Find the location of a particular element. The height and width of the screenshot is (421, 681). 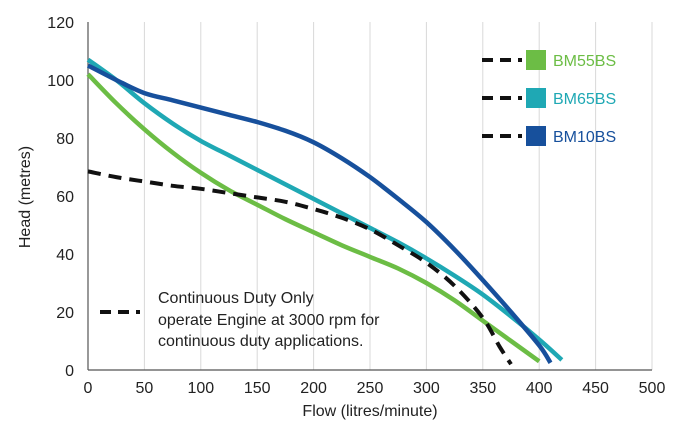

y-tick-label: 80 is located at coordinates (65, 139).